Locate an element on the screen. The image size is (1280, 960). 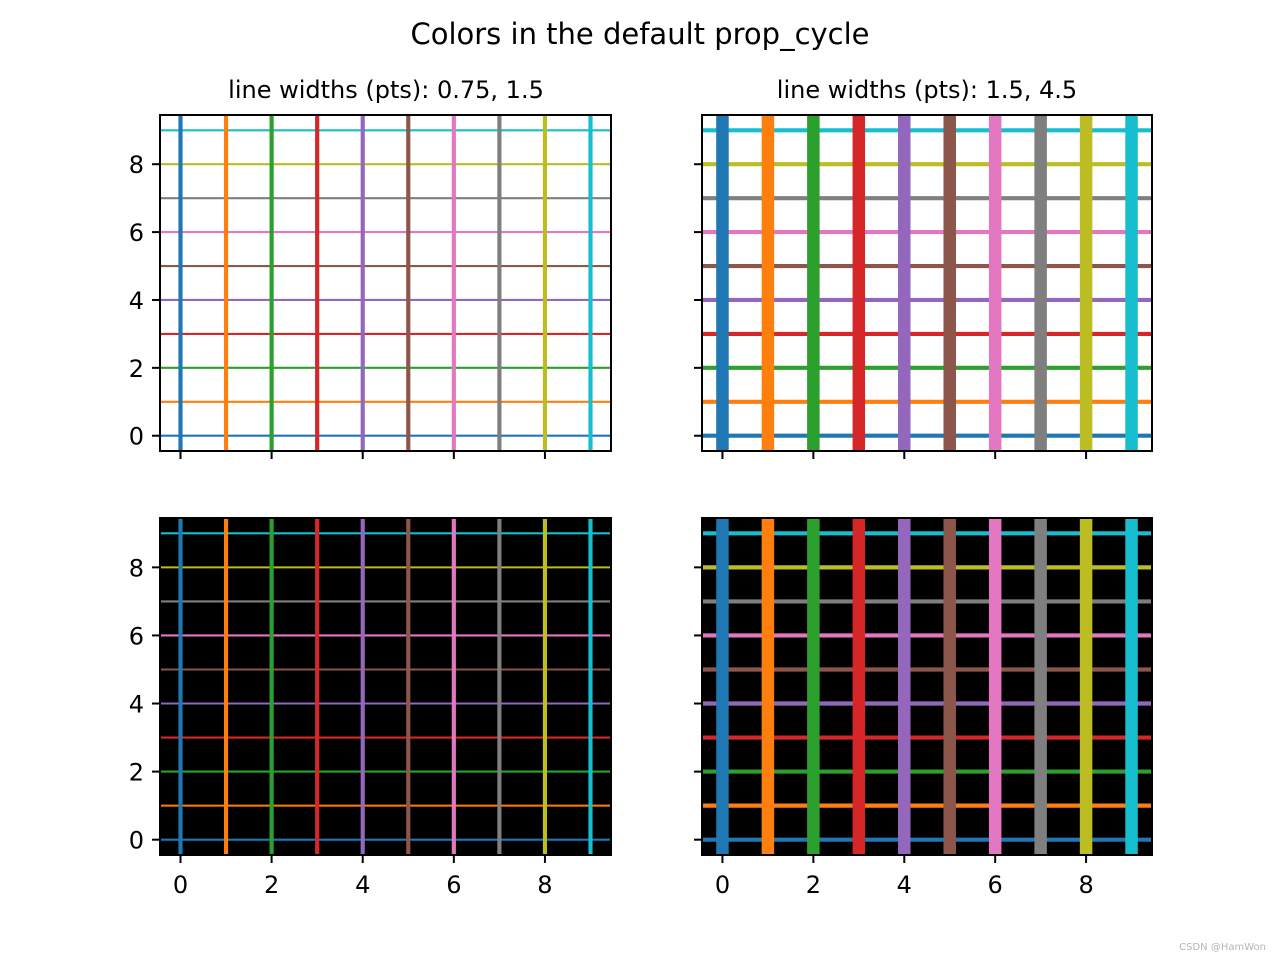
subplot-bottom-right: 0 2 4 6 8 is located at coordinates (923, 708).